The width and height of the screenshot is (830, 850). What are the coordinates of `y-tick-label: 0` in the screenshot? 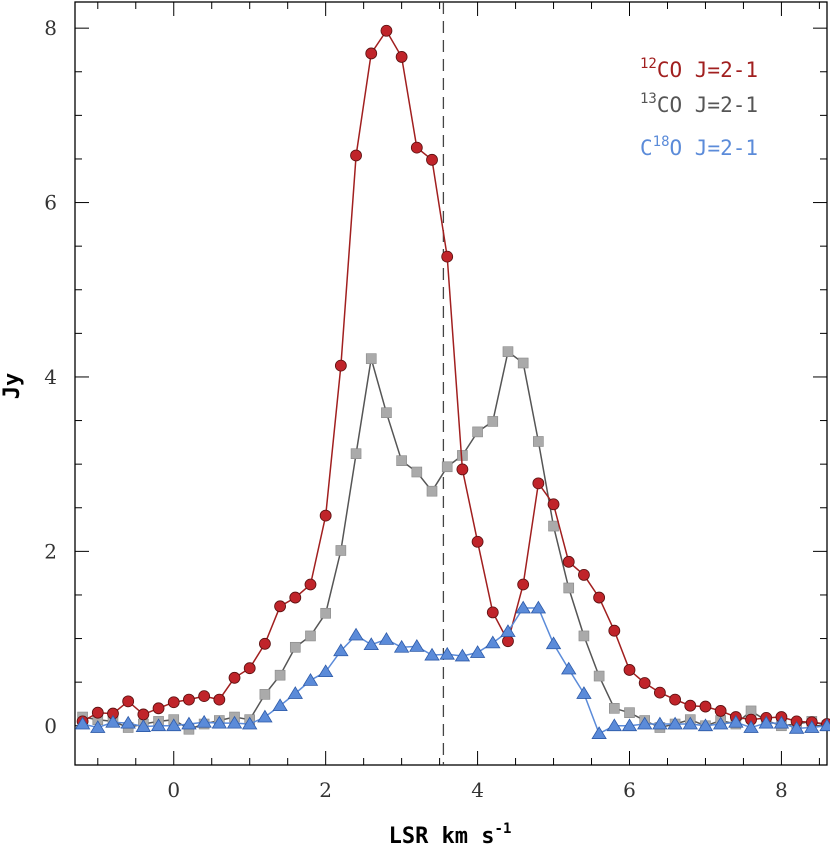 It's located at (50, 726).